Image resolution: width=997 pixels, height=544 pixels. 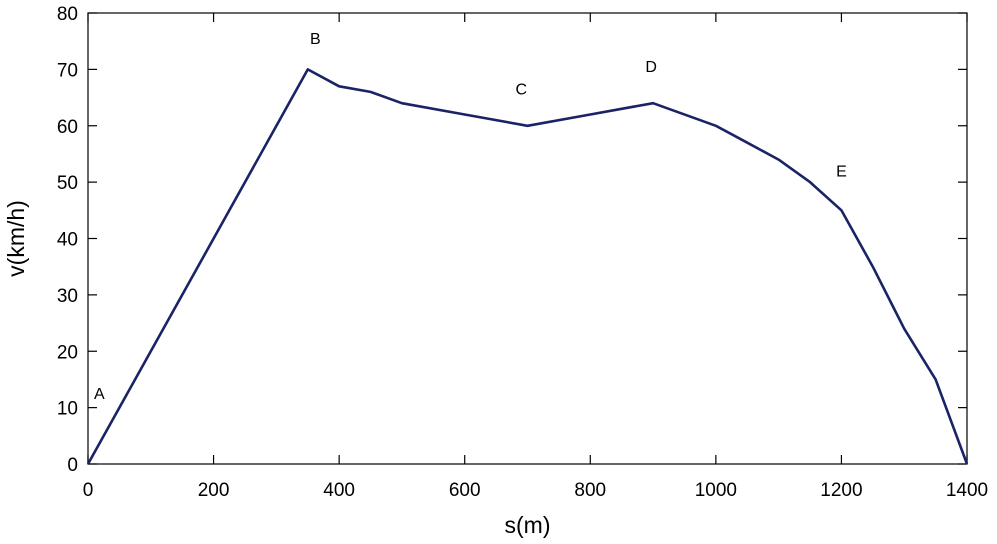 I want to click on y-tick-label: 50, so click(x=67, y=183).